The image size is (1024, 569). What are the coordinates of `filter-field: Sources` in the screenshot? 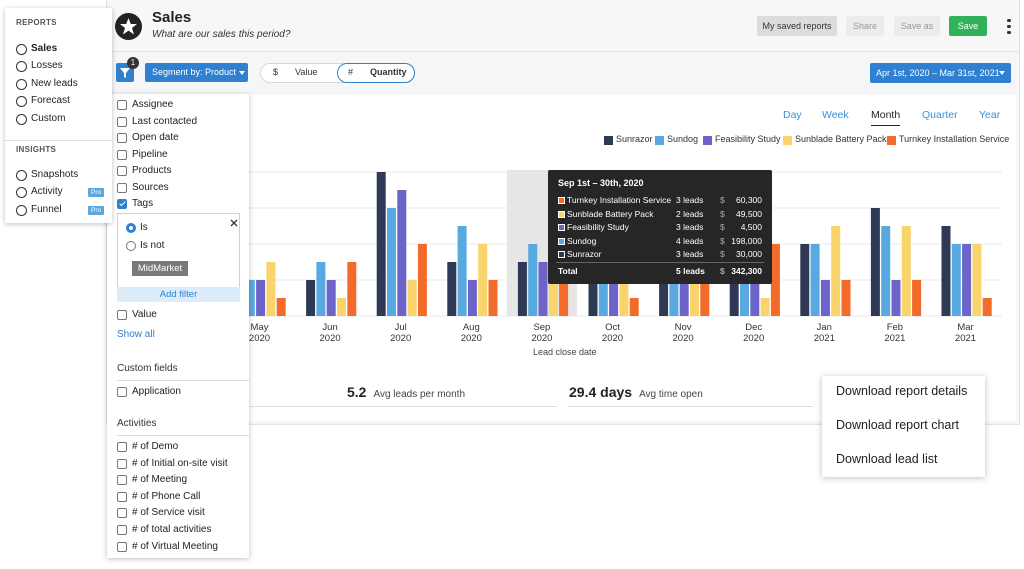 It's located at (150, 187).